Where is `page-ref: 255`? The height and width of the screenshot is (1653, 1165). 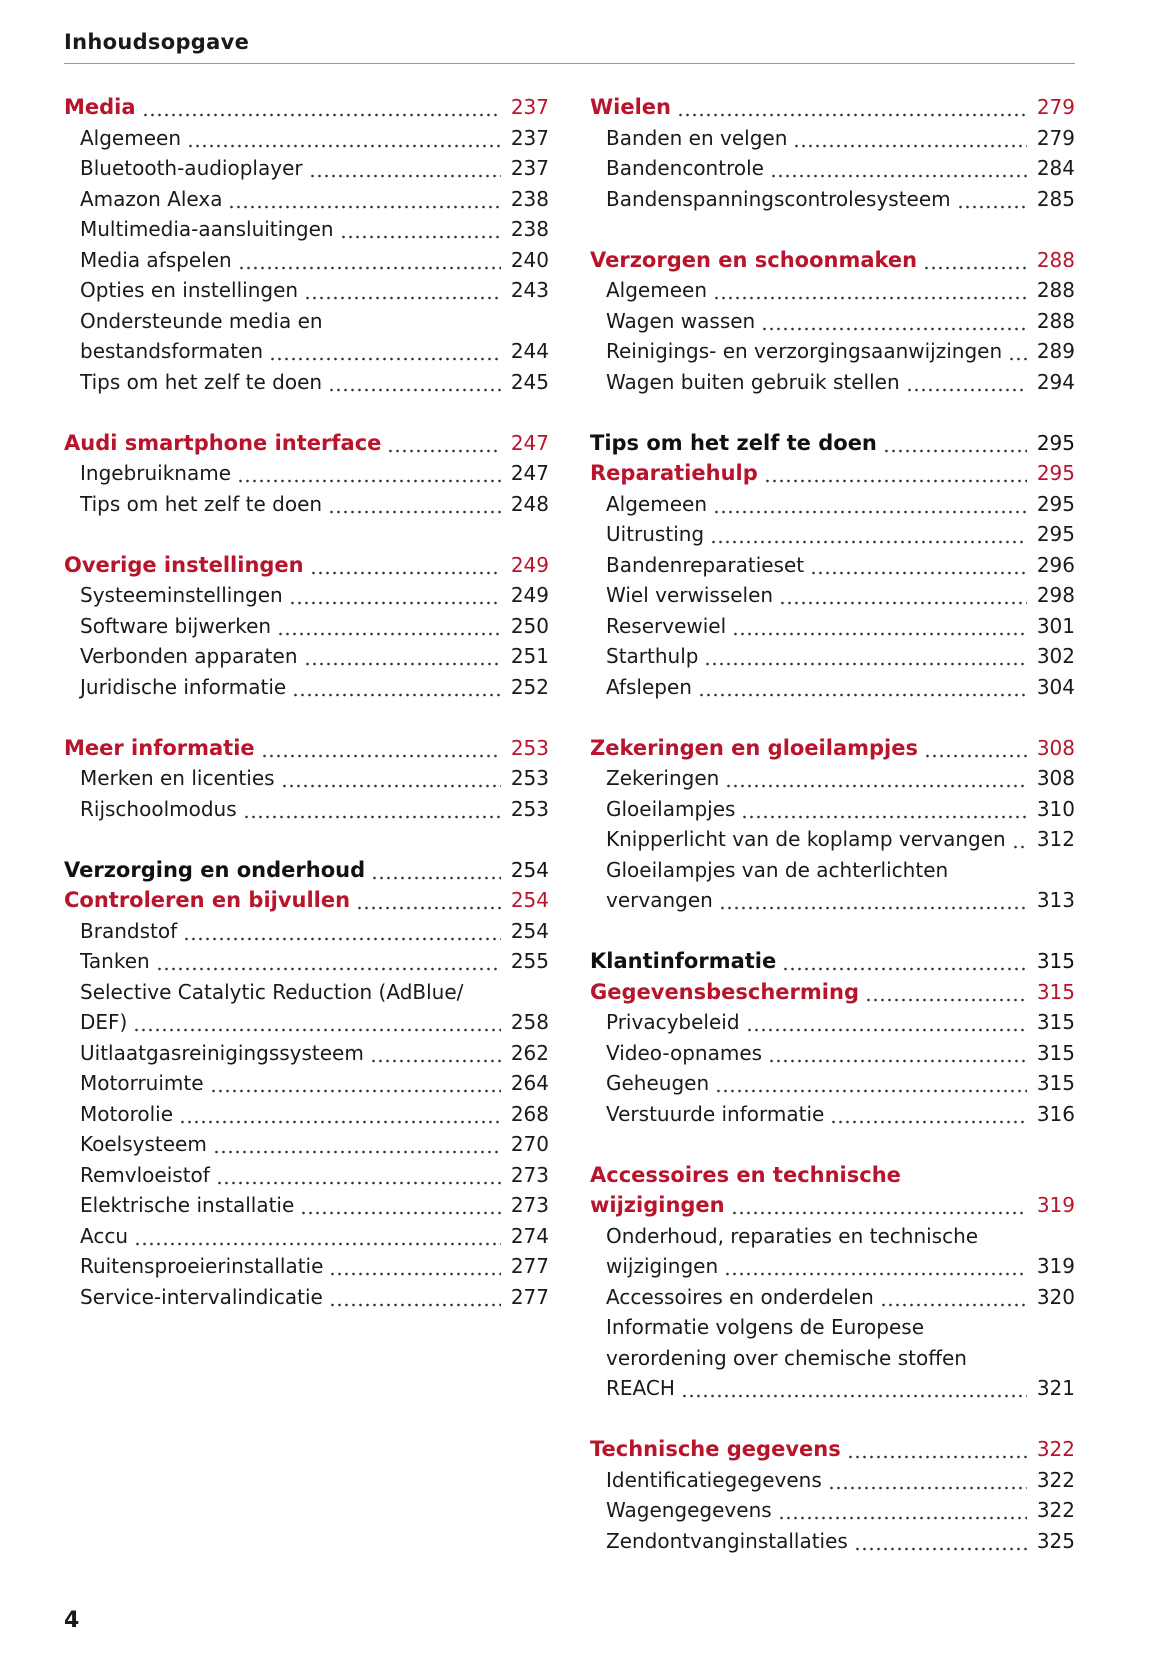 page-ref: 255 is located at coordinates (529, 961).